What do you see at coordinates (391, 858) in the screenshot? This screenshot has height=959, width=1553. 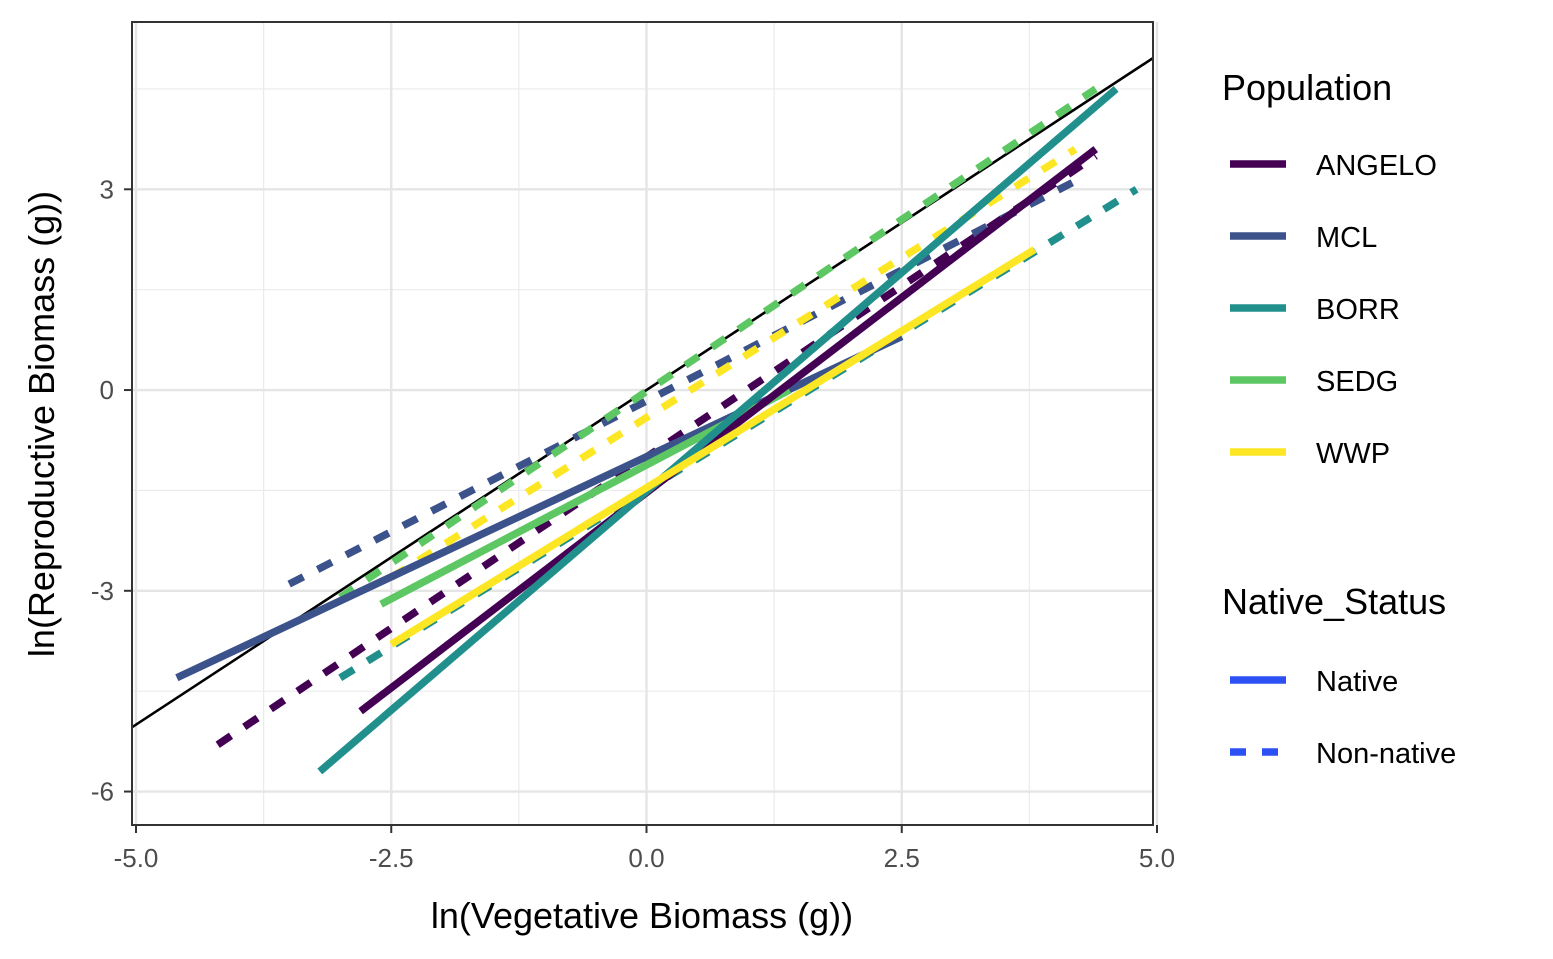 I see `x-tick-label: -2.5` at bounding box center [391, 858].